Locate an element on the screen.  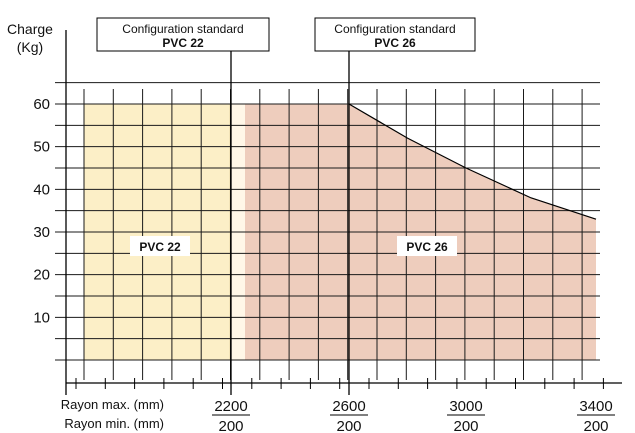
y-tick-label: 30 is located at coordinates (41, 232).